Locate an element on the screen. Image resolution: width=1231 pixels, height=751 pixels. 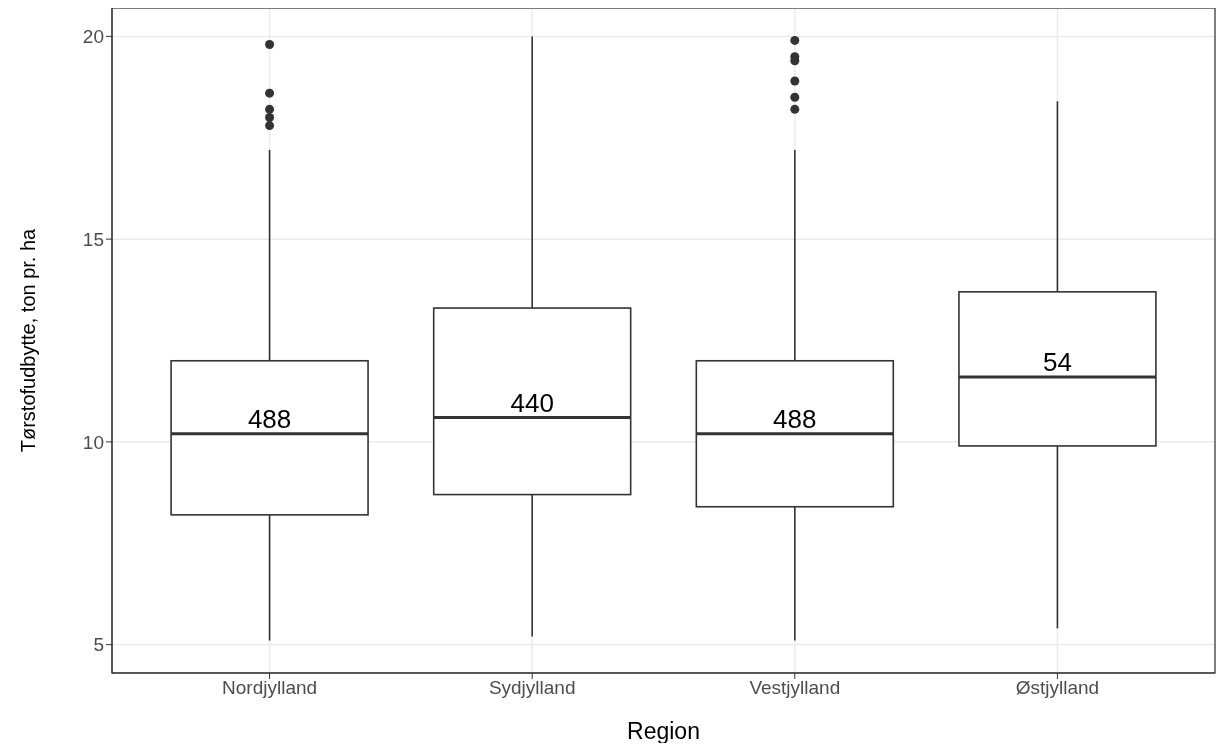
x-tick-label: Nordjylland is located at coordinates (270, 688).